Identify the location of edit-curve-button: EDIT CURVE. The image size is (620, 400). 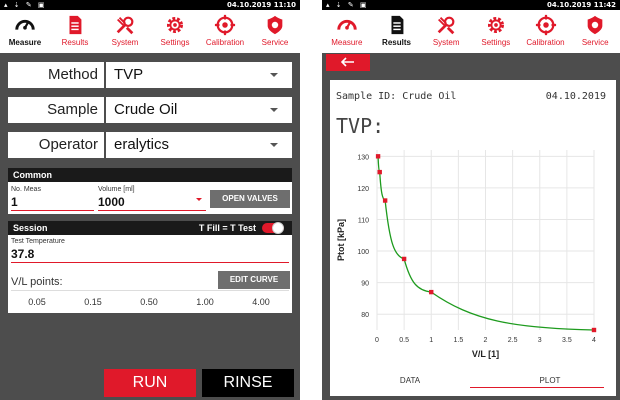
(254, 280).